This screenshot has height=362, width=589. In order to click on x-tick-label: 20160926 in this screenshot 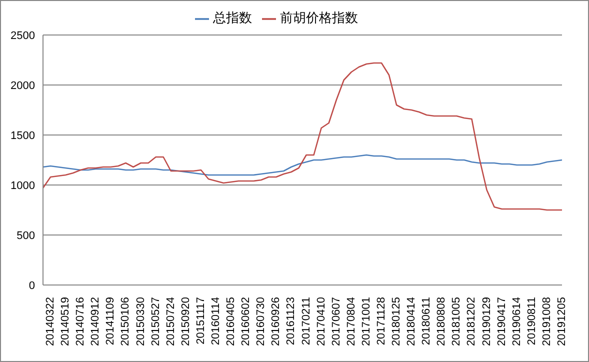, I will do `click(276, 321)`.